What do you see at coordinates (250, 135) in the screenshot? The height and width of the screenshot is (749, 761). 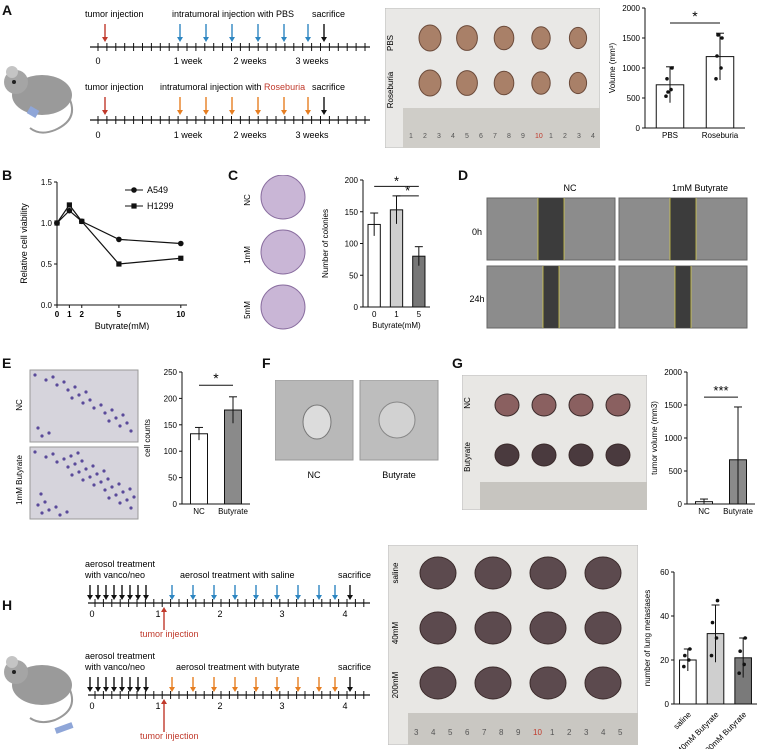 I see `timeline-a2-tick-2: 2 weeks` at bounding box center [250, 135].